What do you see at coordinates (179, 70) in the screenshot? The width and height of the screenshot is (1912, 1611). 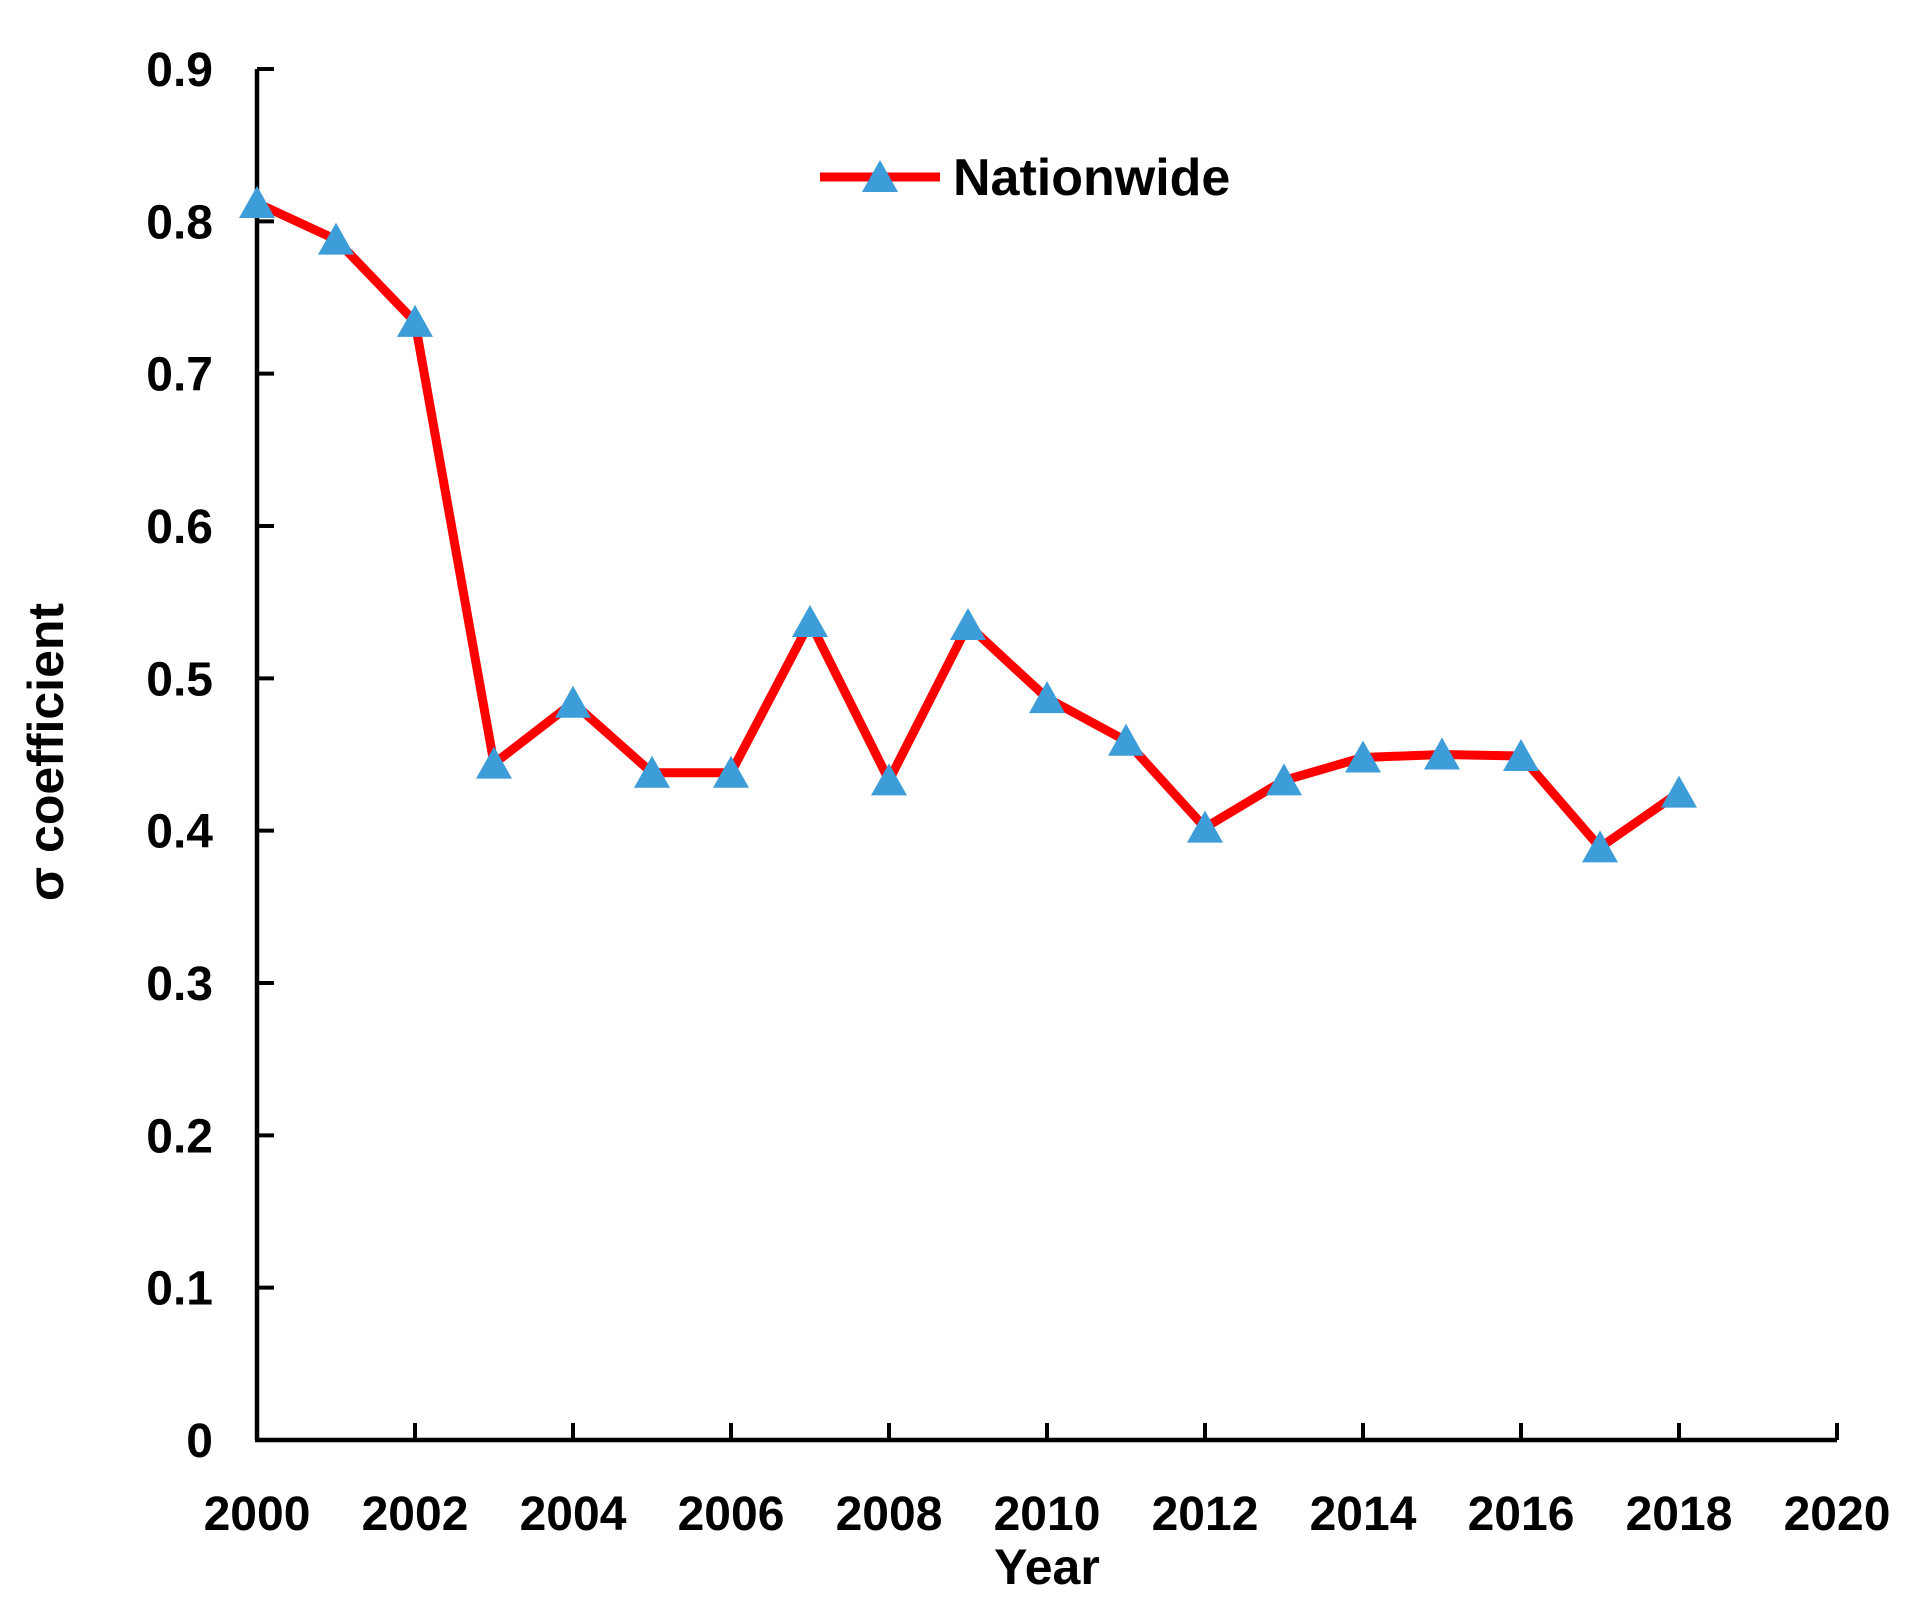 I see `y-tick-label: 0.9` at bounding box center [179, 70].